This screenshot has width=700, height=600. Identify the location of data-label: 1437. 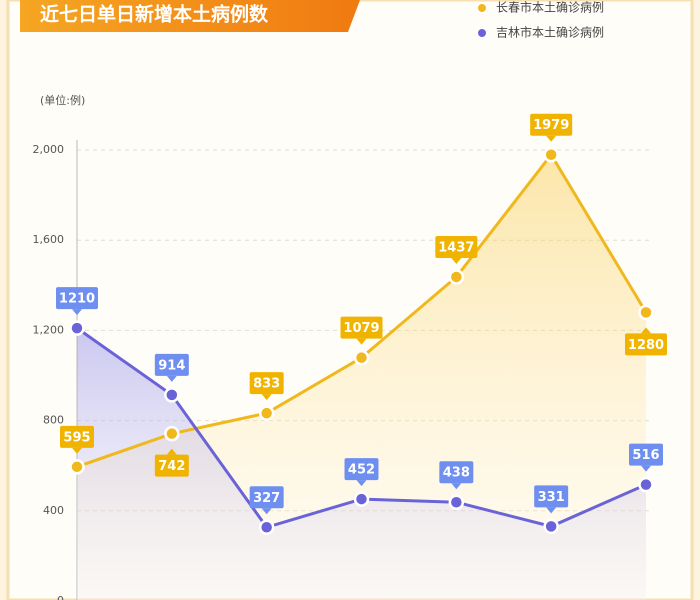
(456, 247).